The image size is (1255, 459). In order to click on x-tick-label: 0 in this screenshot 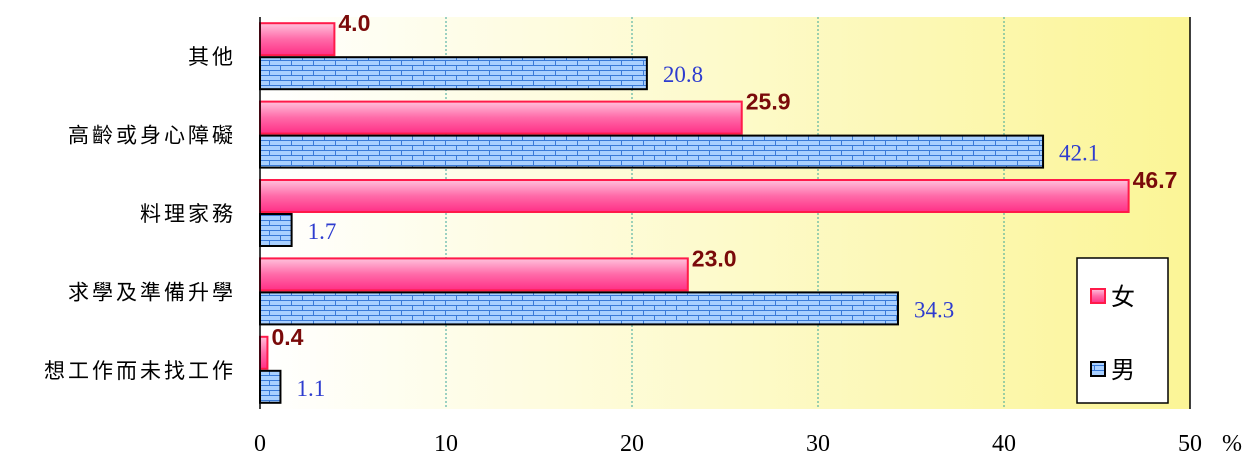, I will do `click(260, 444)`.